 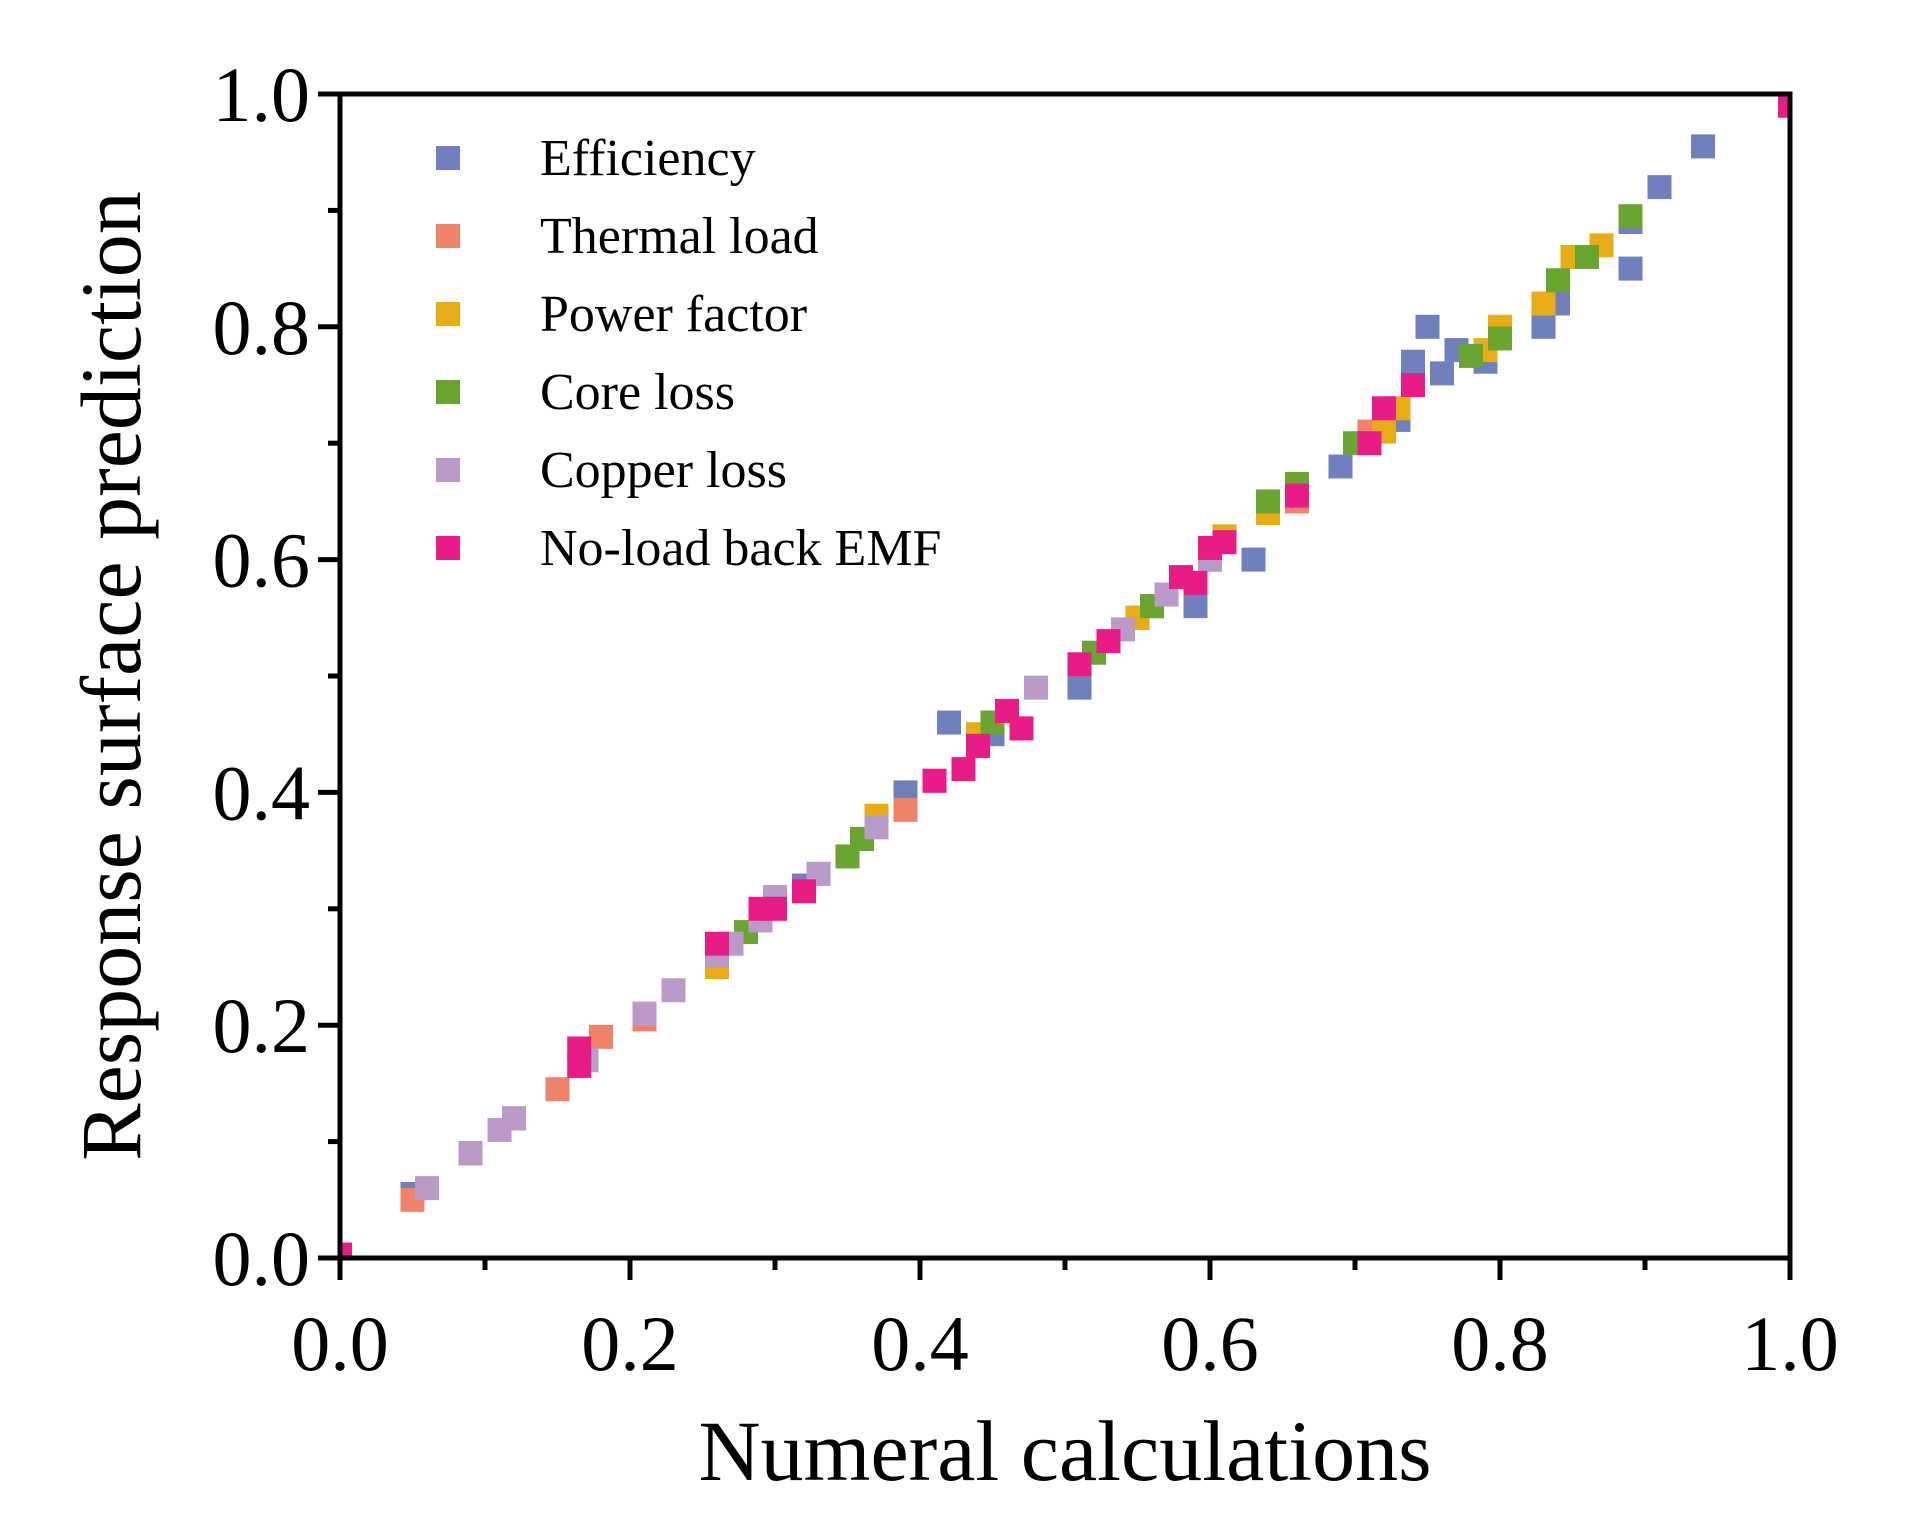 I want to click on x-tick-label: 1.0, so click(x=1790, y=1343).